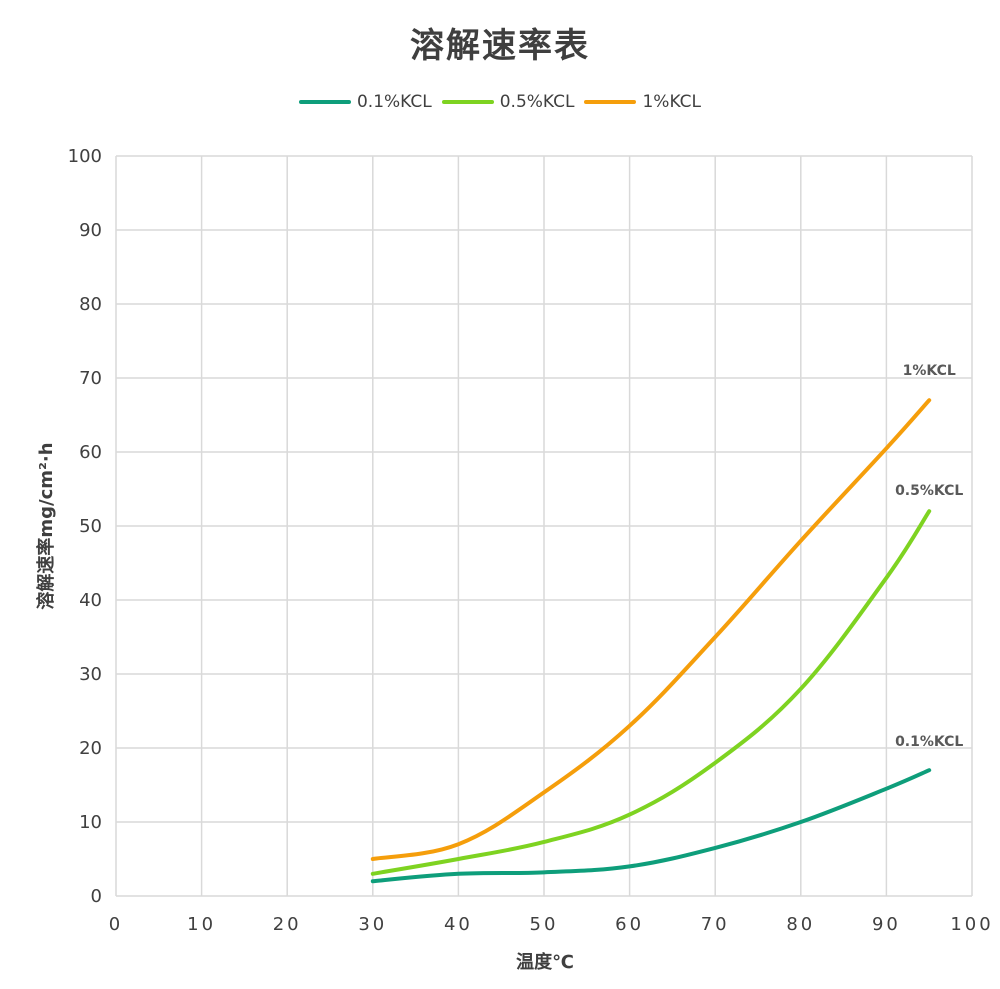 Image resolution: width=1000 pixels, height=989 pixels. I want to click on end-label-0-5-kcl: 0.5%KCL, so click(929, 491).